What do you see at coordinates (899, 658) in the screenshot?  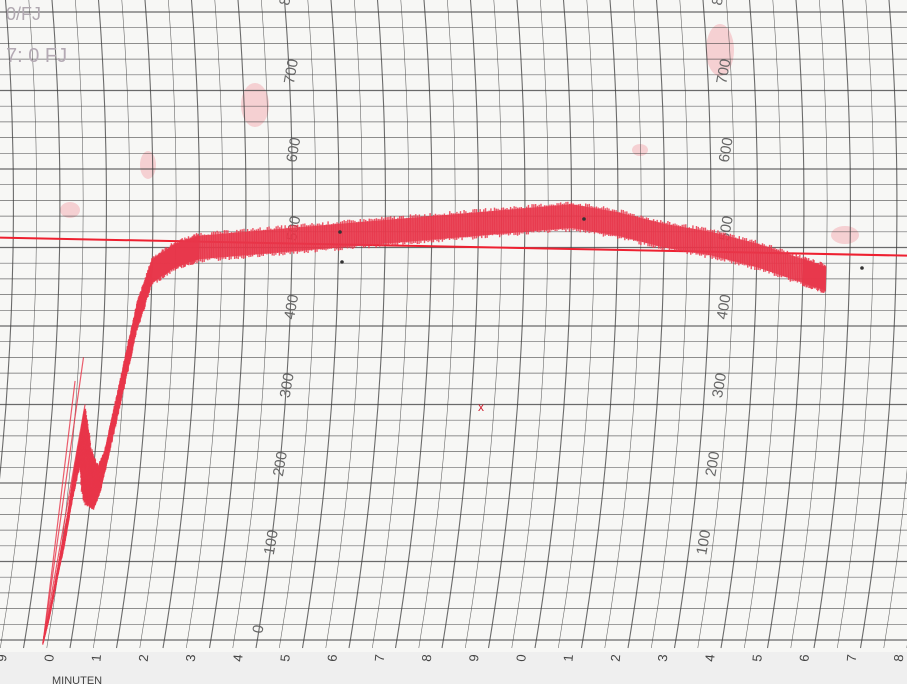 I see `bottom-tick-label-19: 8` at bounding box center [899, 658].